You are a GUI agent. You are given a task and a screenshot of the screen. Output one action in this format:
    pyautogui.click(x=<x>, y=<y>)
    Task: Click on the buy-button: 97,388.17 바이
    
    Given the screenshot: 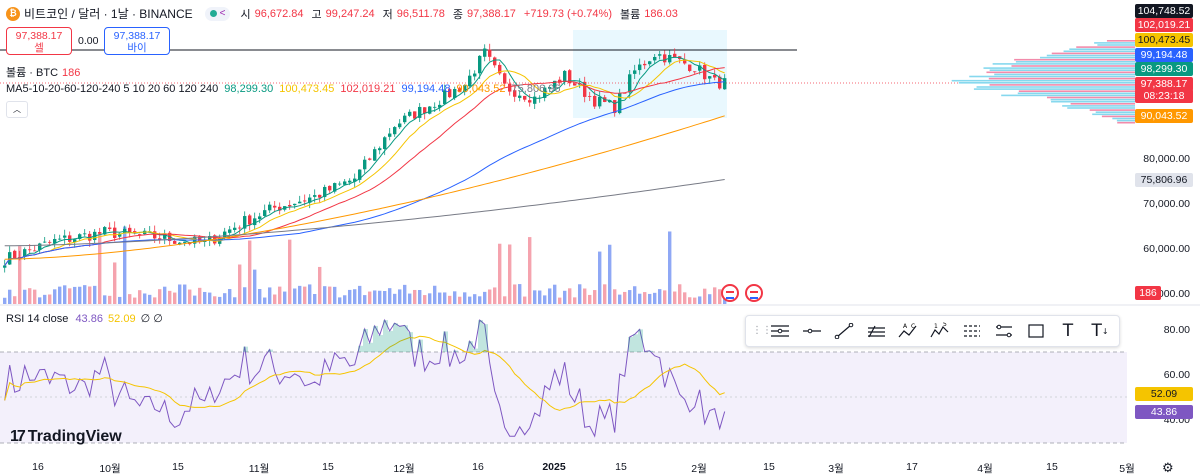 What is the action you would take?
    pyautogui.click(x=137, y=41)
    